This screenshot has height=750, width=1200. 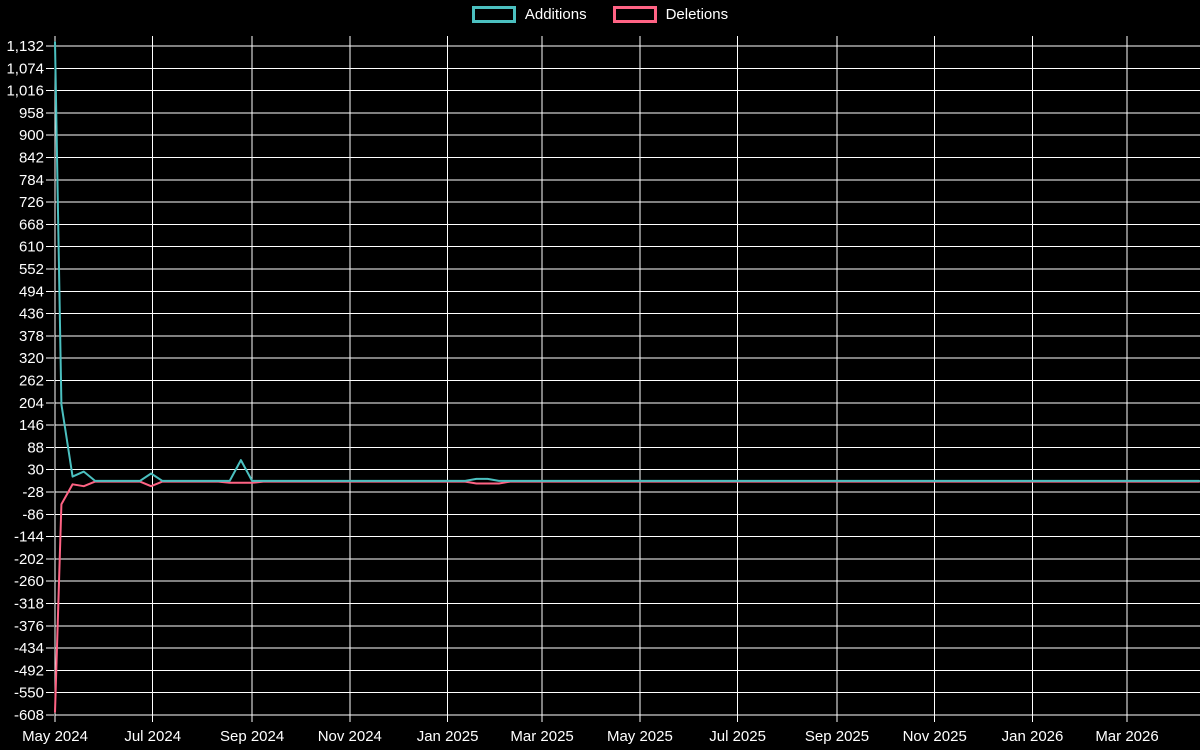 I want to click on y-tick-label: 146, so click(x=31, y=425).